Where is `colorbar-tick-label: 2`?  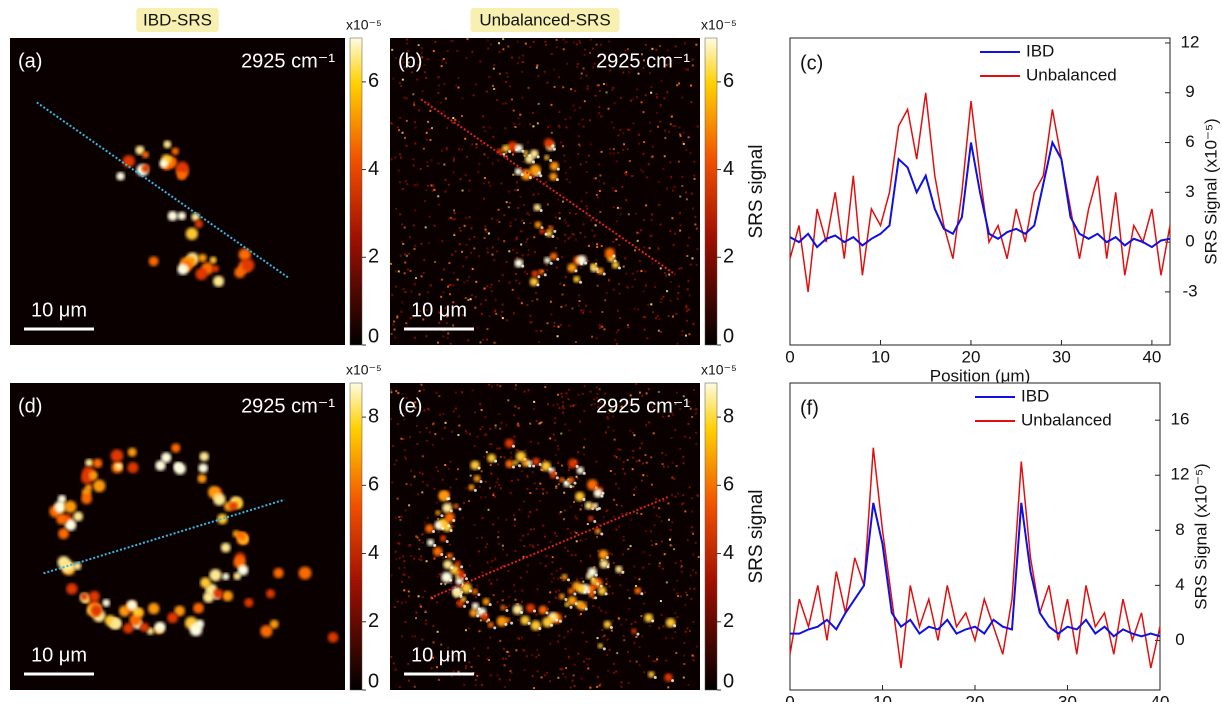
colorbar-tick-label: 2 is located at coordinates (728, 257).